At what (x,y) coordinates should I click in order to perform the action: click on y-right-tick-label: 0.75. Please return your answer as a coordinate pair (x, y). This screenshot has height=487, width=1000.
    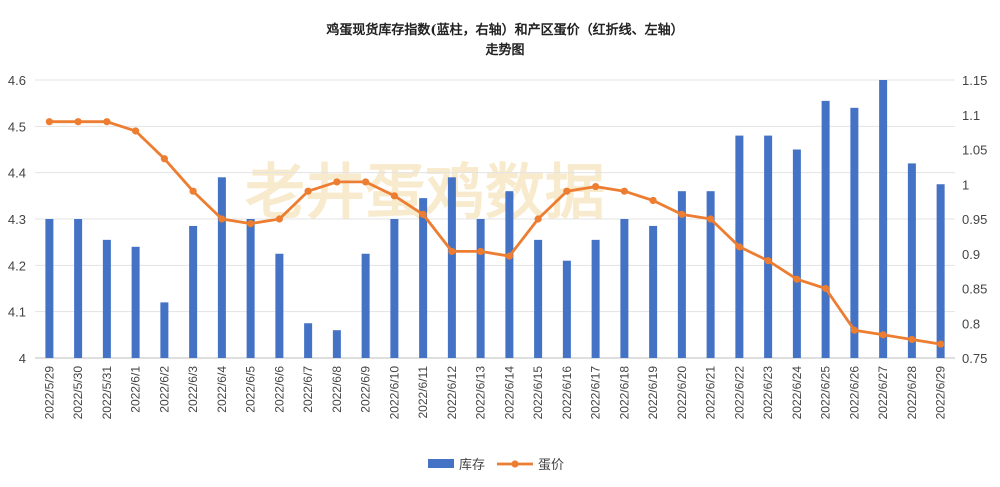
    Looking at the image, I should click on (974, 358).